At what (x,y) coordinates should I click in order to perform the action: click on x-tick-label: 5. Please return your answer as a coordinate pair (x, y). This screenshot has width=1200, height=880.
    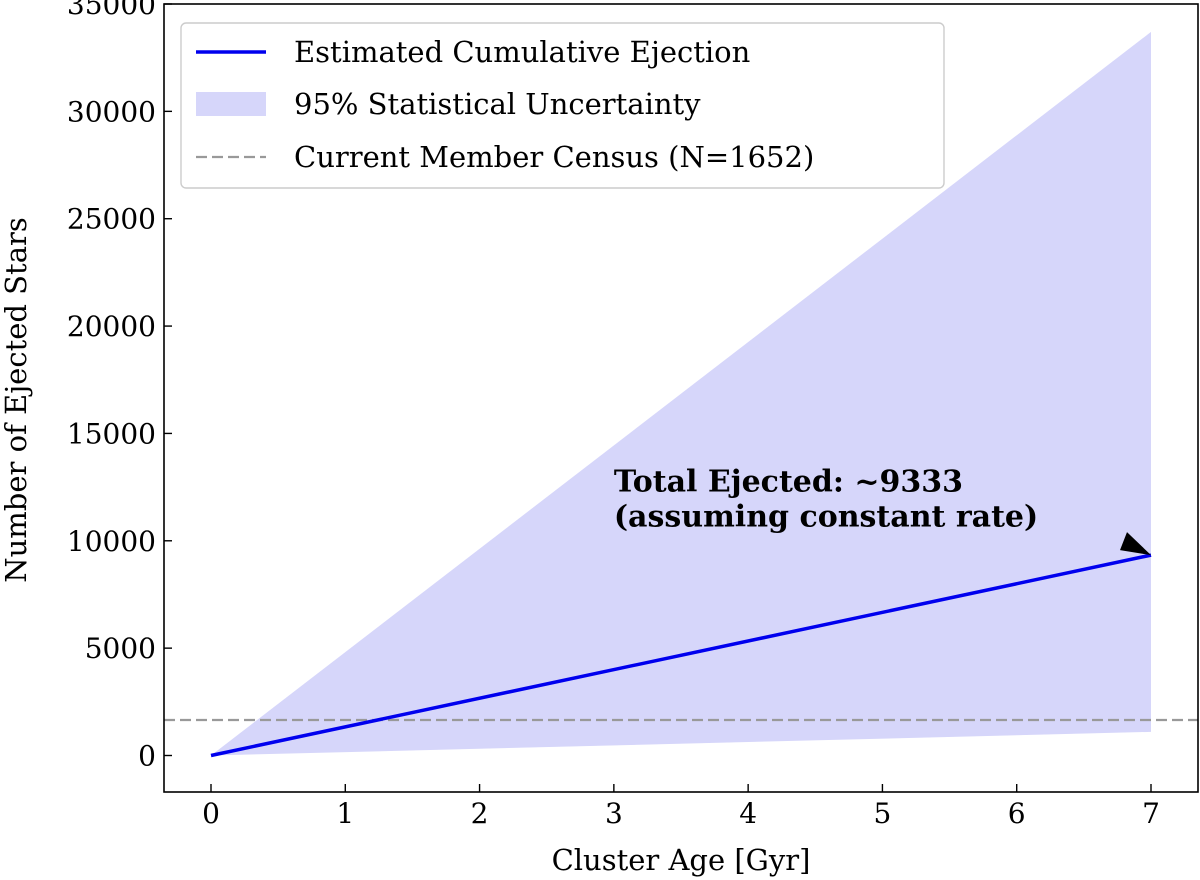
    Looking at the image, I should click on (883, 813).